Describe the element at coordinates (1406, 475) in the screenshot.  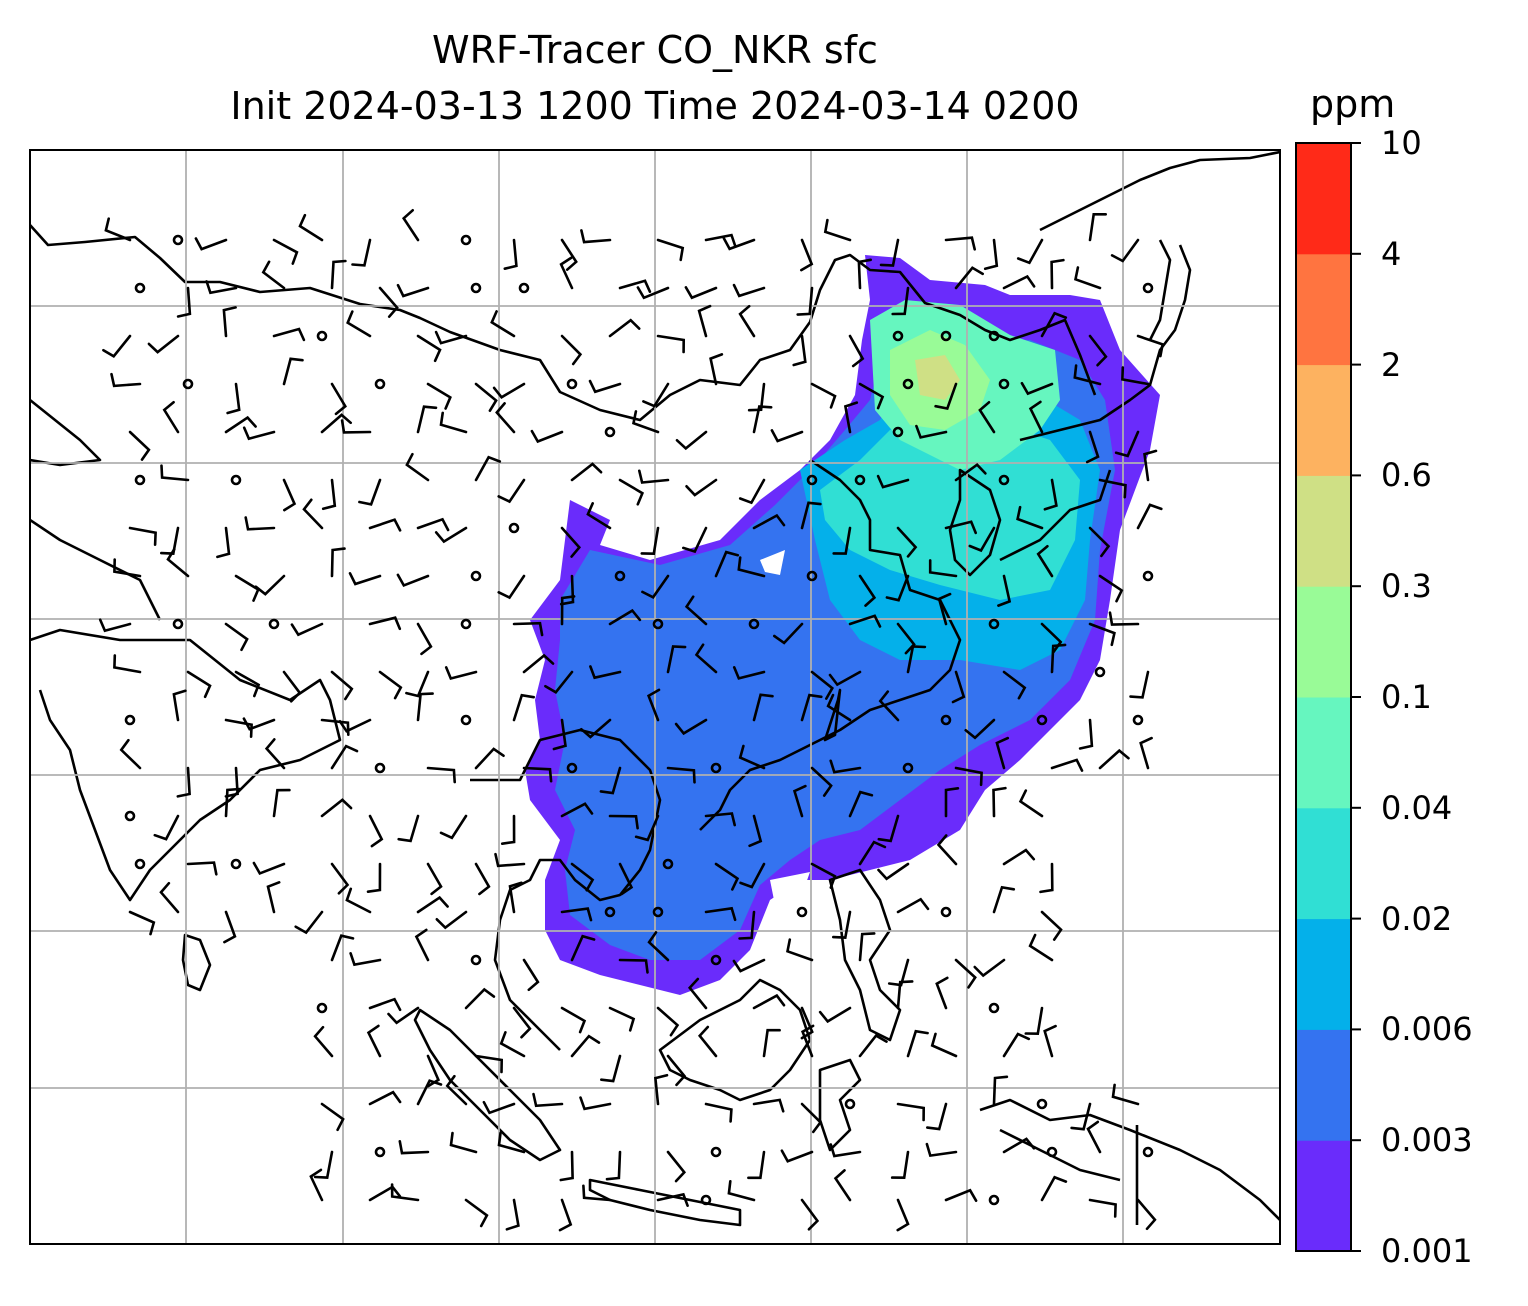
I see `colorbar-tick-label: 0.6` at that location.